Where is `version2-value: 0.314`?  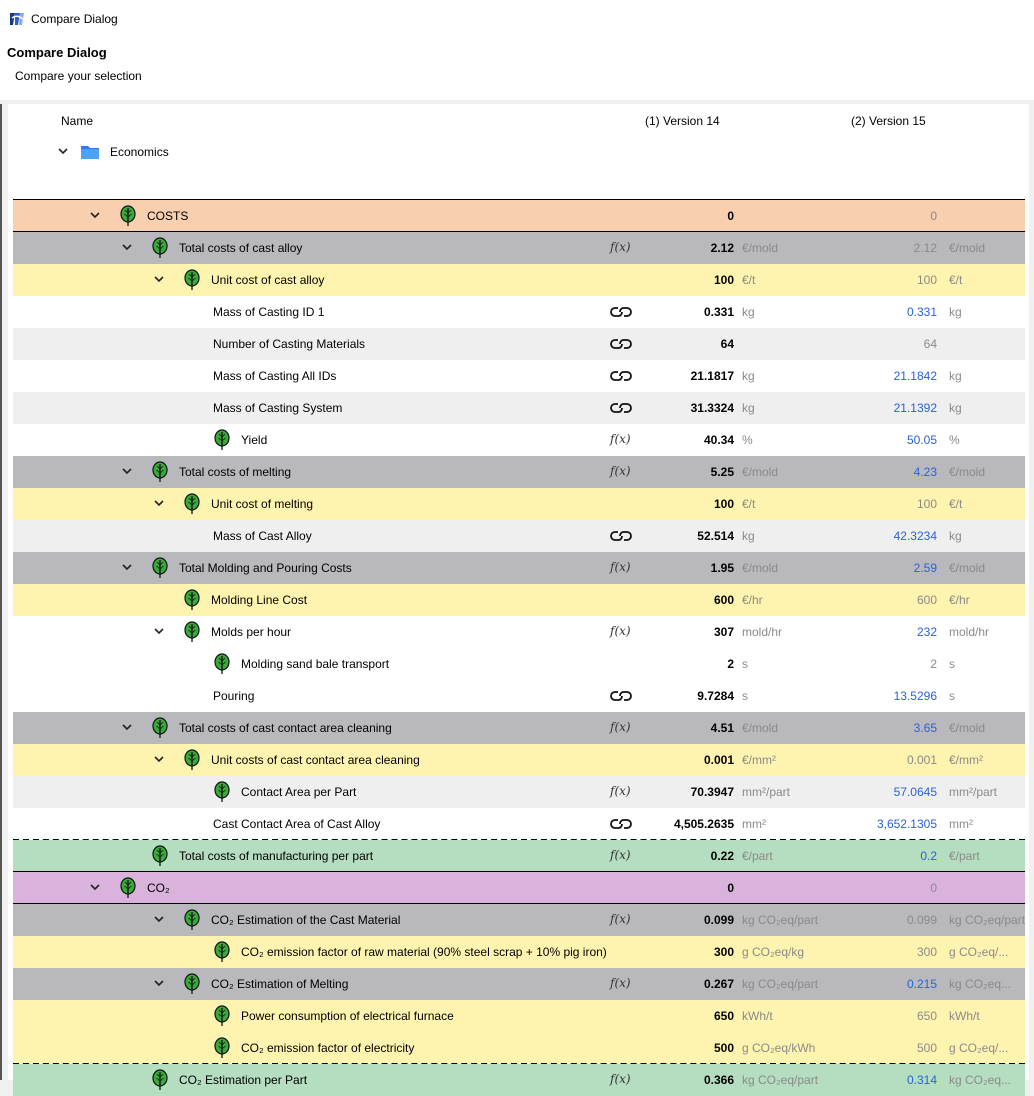
version2-value: 0.314 is located at coordinates (921, 1080).